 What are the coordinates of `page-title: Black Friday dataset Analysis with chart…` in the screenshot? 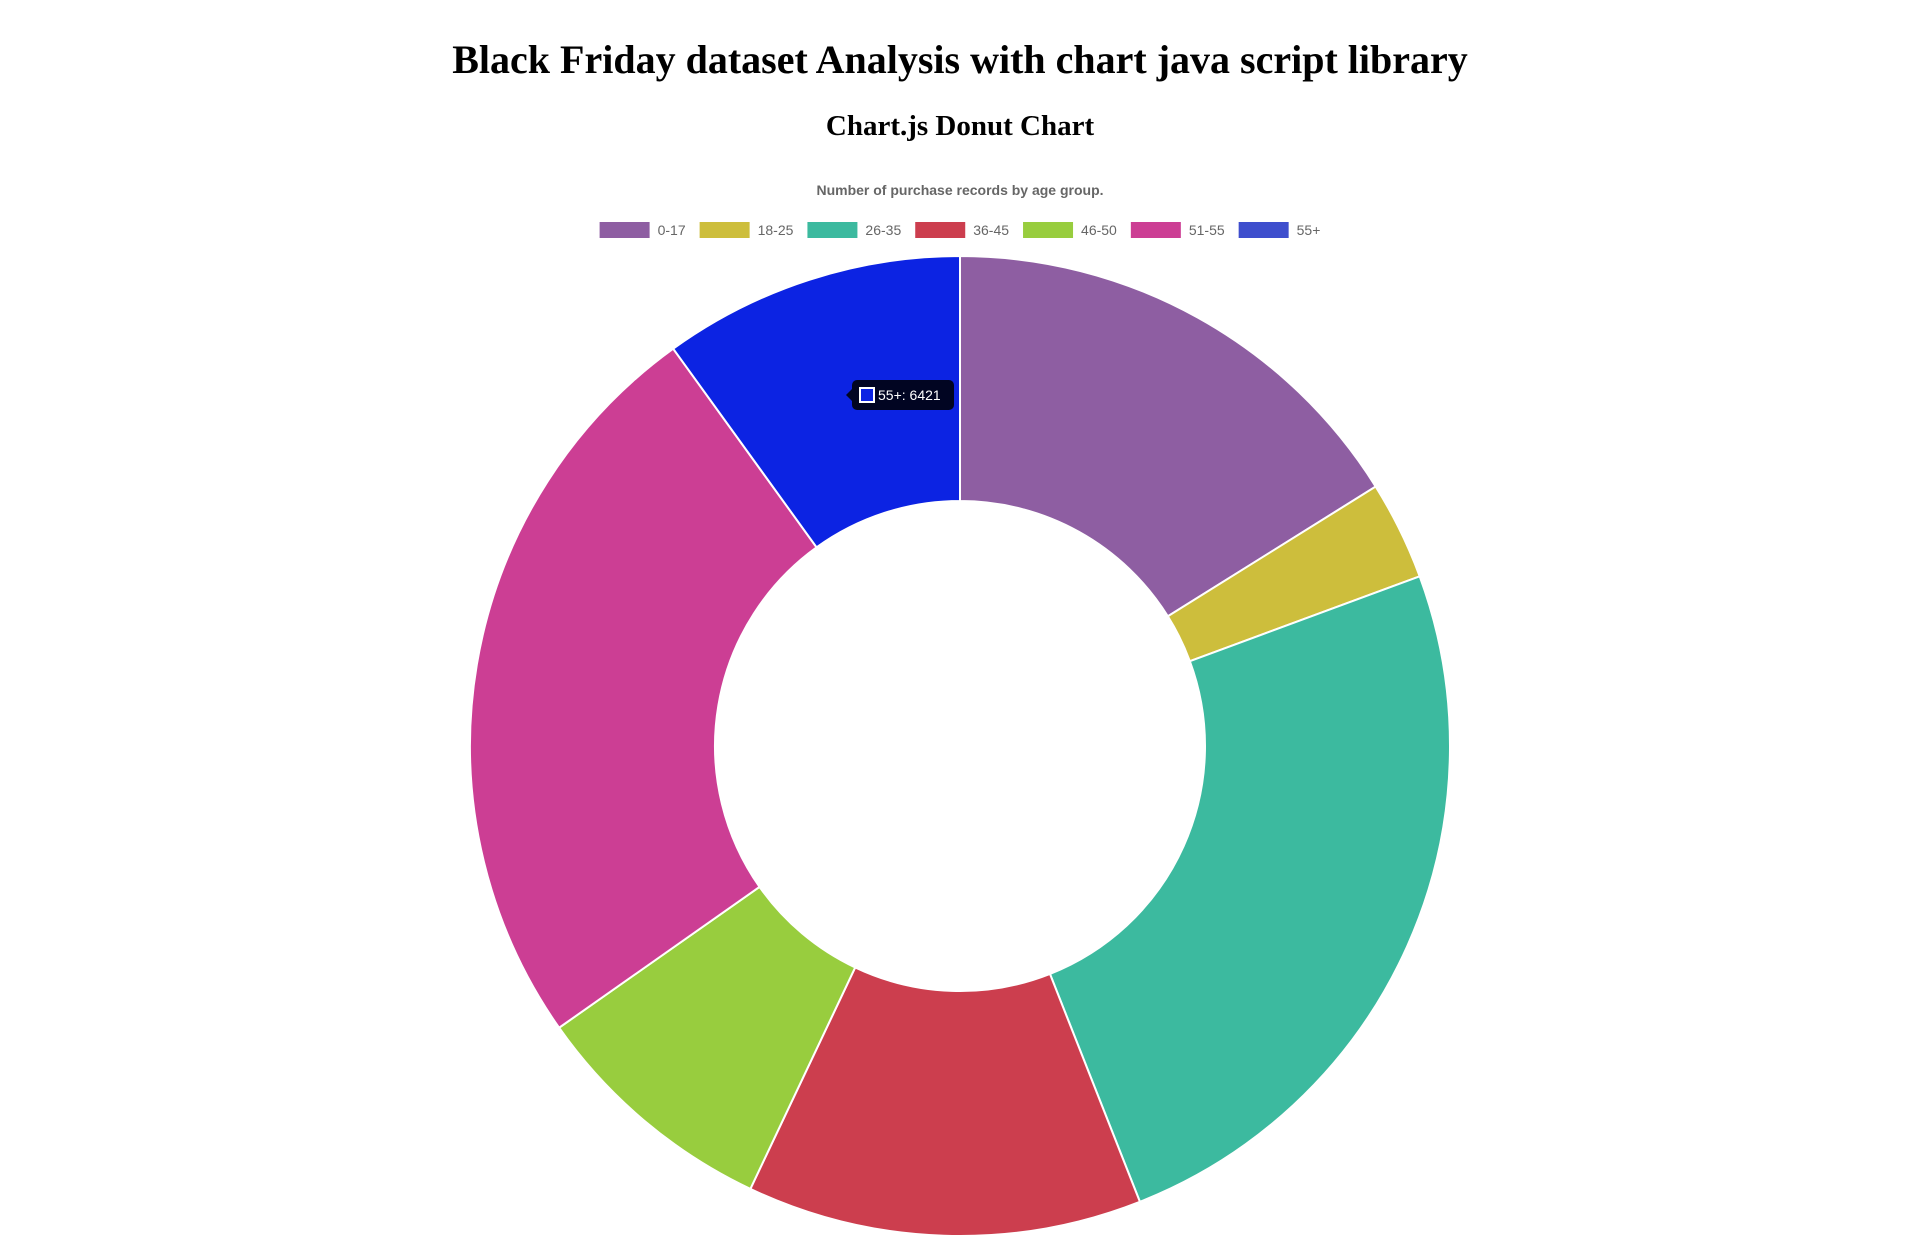 It's located at (960, 59).